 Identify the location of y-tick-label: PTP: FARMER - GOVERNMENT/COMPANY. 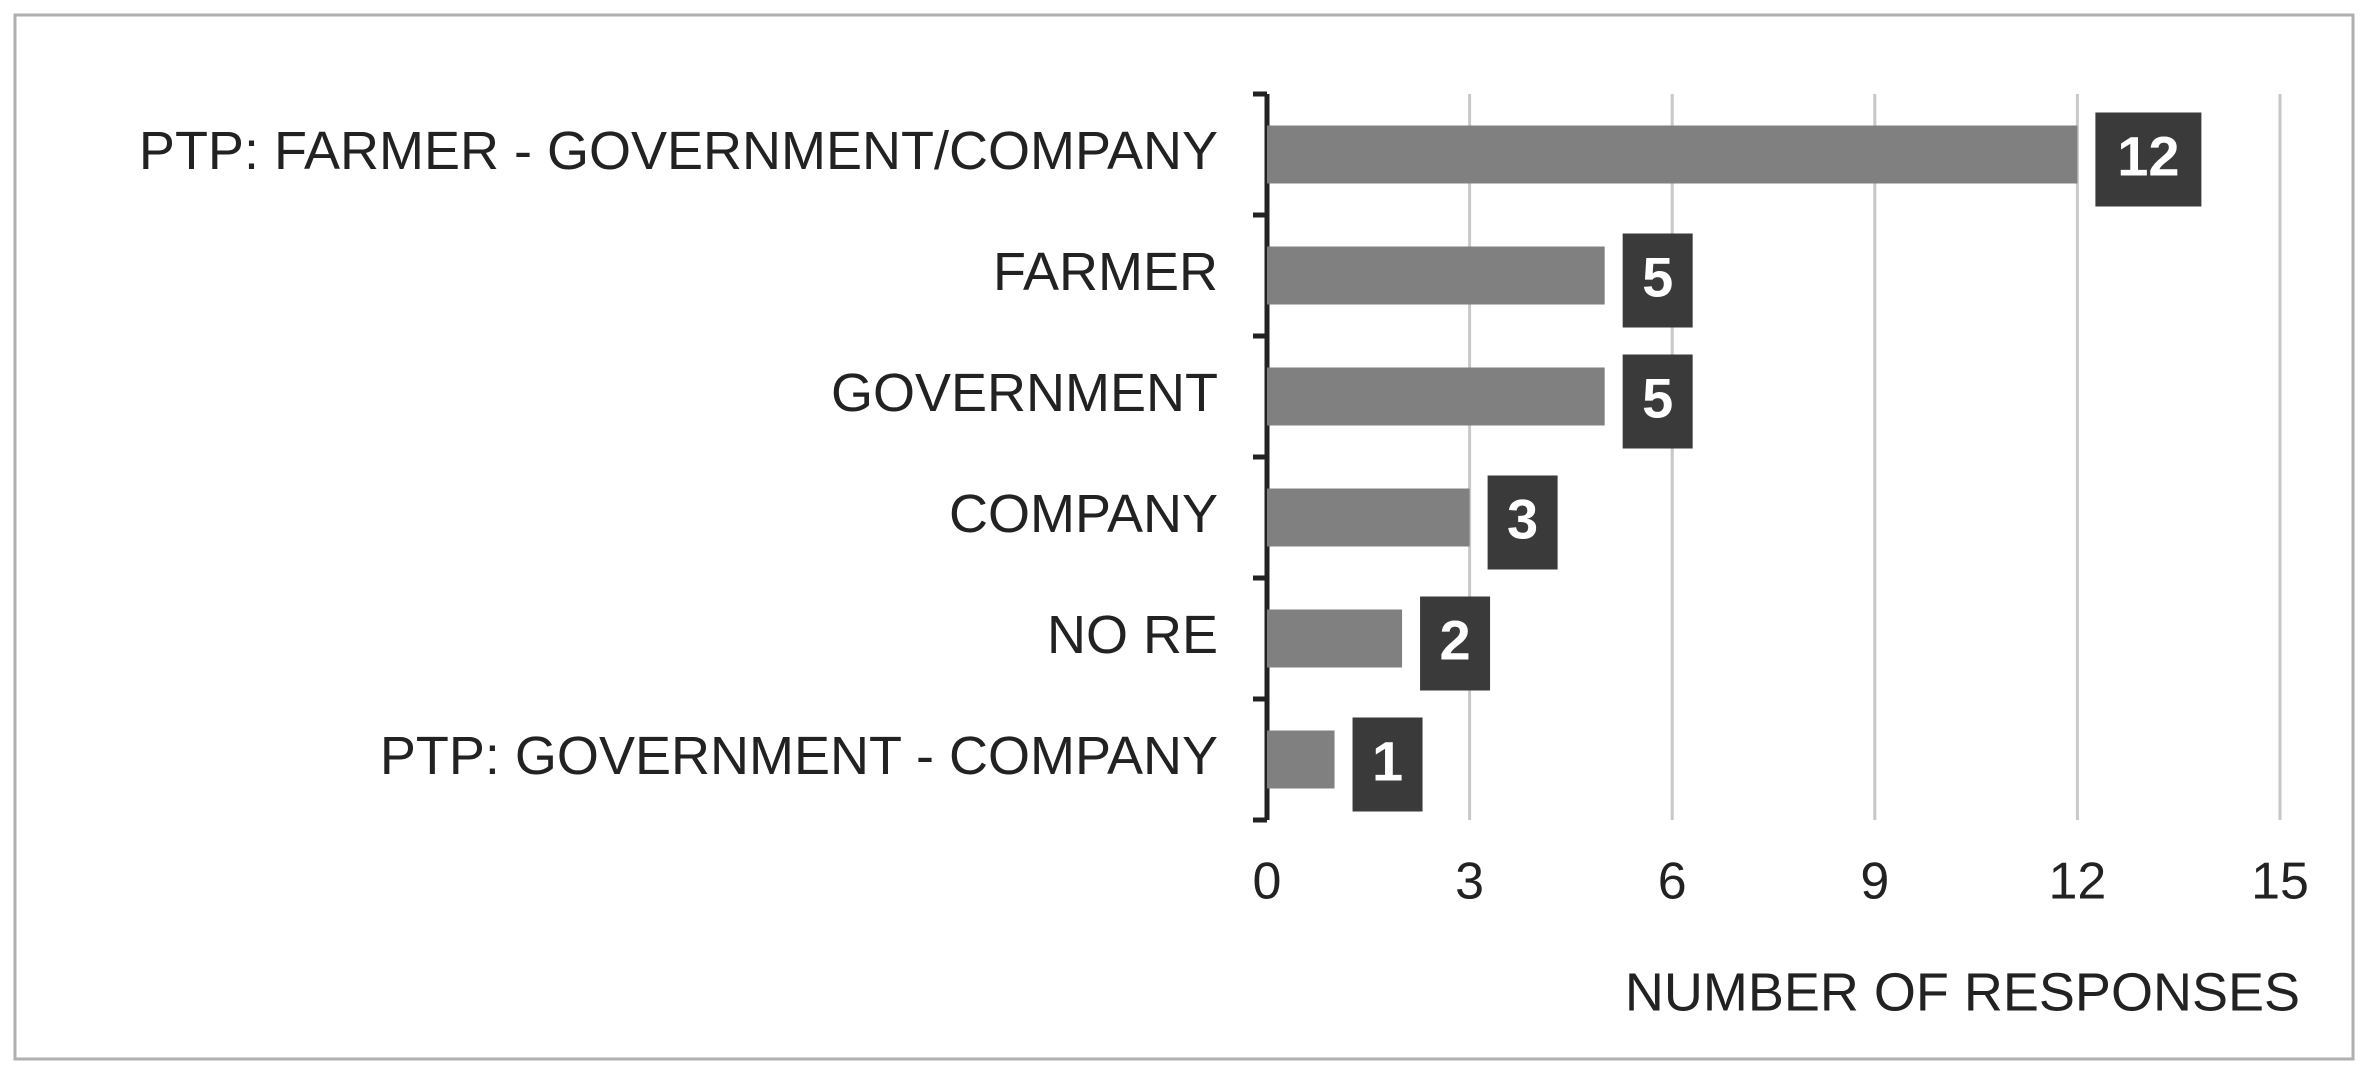
(678, 151).